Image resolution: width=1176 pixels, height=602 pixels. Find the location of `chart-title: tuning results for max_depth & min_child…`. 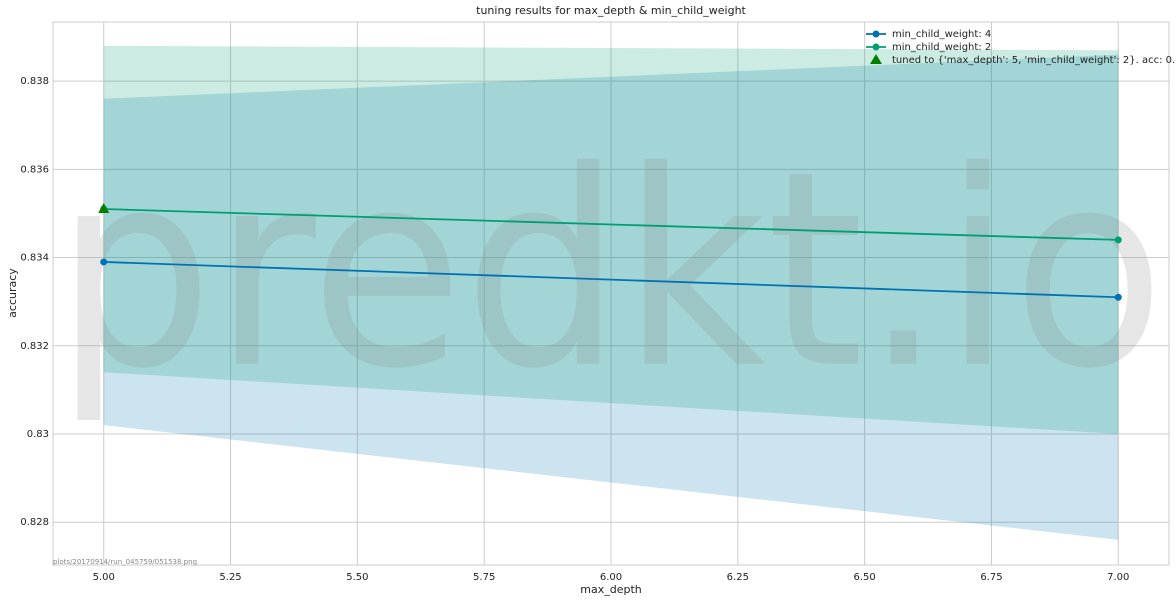

chart-title: tuning results for max_depth & min_child… is located at coordinates (611, 10).